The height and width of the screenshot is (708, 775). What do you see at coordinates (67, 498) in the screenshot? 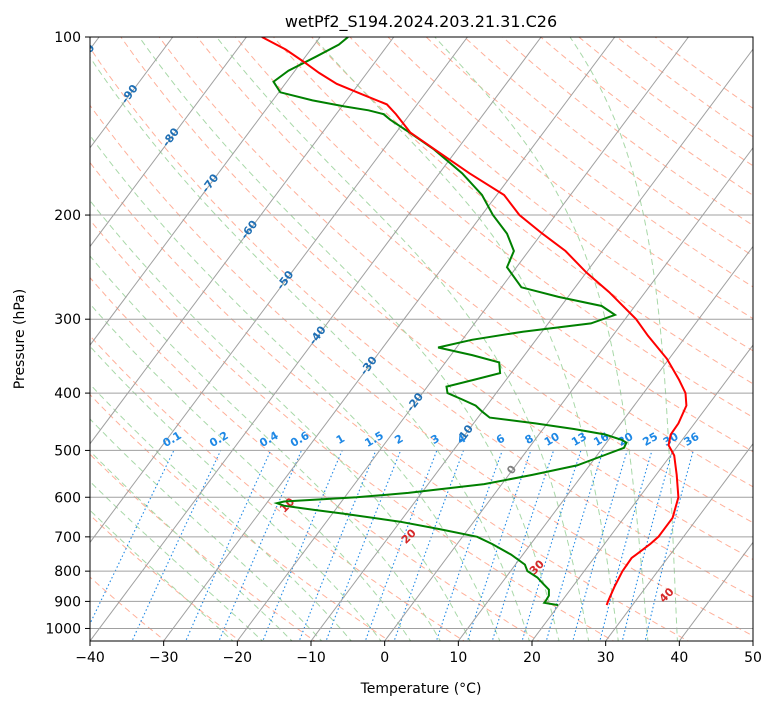
I see `y-tick-label: 600` at bounding box center [67, 498].